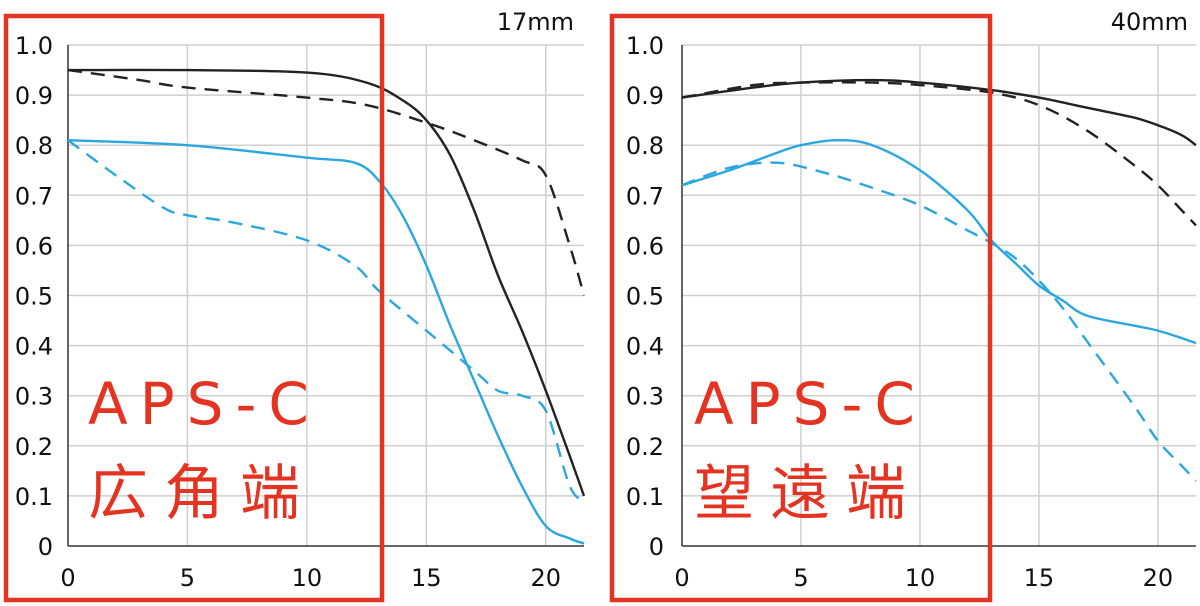 This screenshot has height=606, width=1200. What do you see at coordinates (939, 112) in the screenshot?
I see `series-line-solid-black` at bounding box center [939, 112].